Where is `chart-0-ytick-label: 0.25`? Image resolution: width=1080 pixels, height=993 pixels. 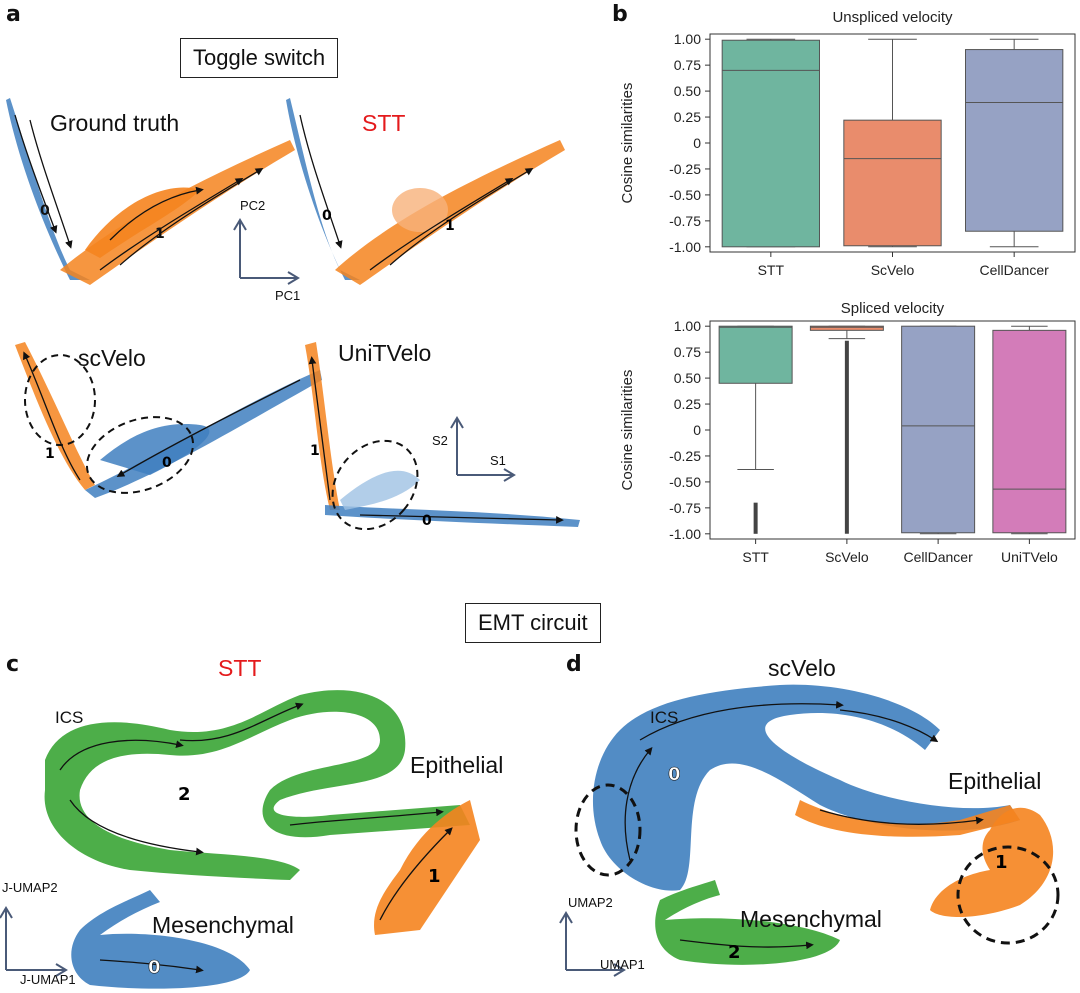
chart-0-ytick-label: 0.25 is located at coordinates (687, 117).